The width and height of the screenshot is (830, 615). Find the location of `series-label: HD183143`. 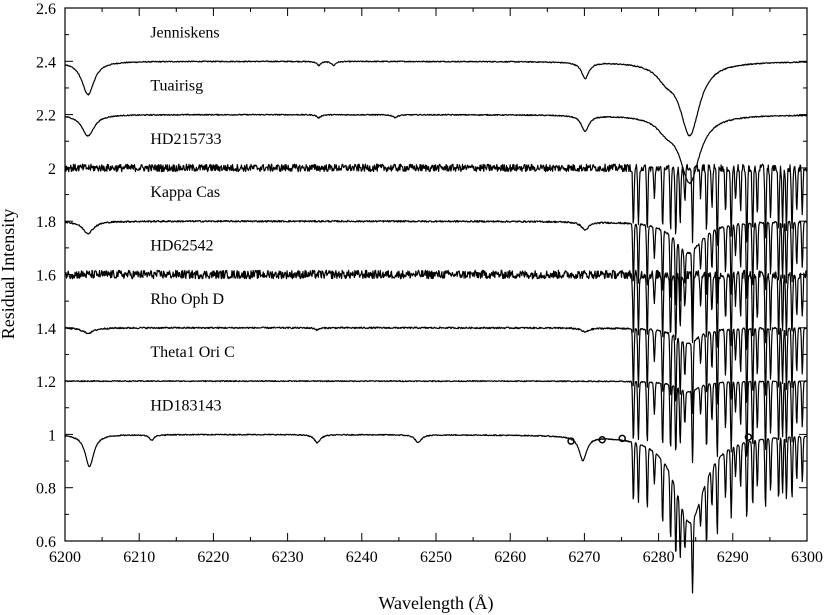

series-label: HD183143 is located at coordinates (185, 405).